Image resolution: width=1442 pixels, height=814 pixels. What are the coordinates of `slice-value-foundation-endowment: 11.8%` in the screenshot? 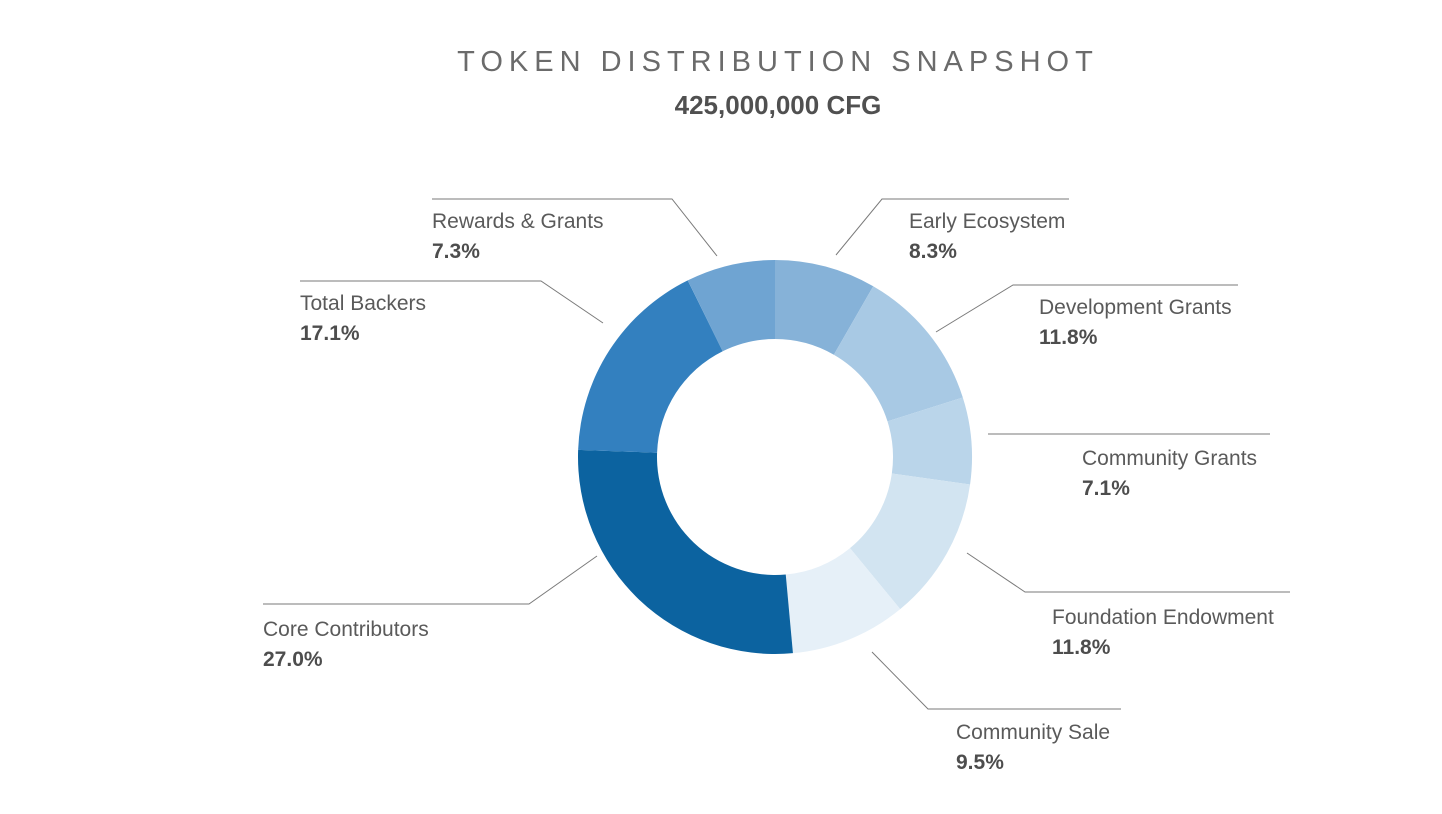 It's located at (1081, 647).